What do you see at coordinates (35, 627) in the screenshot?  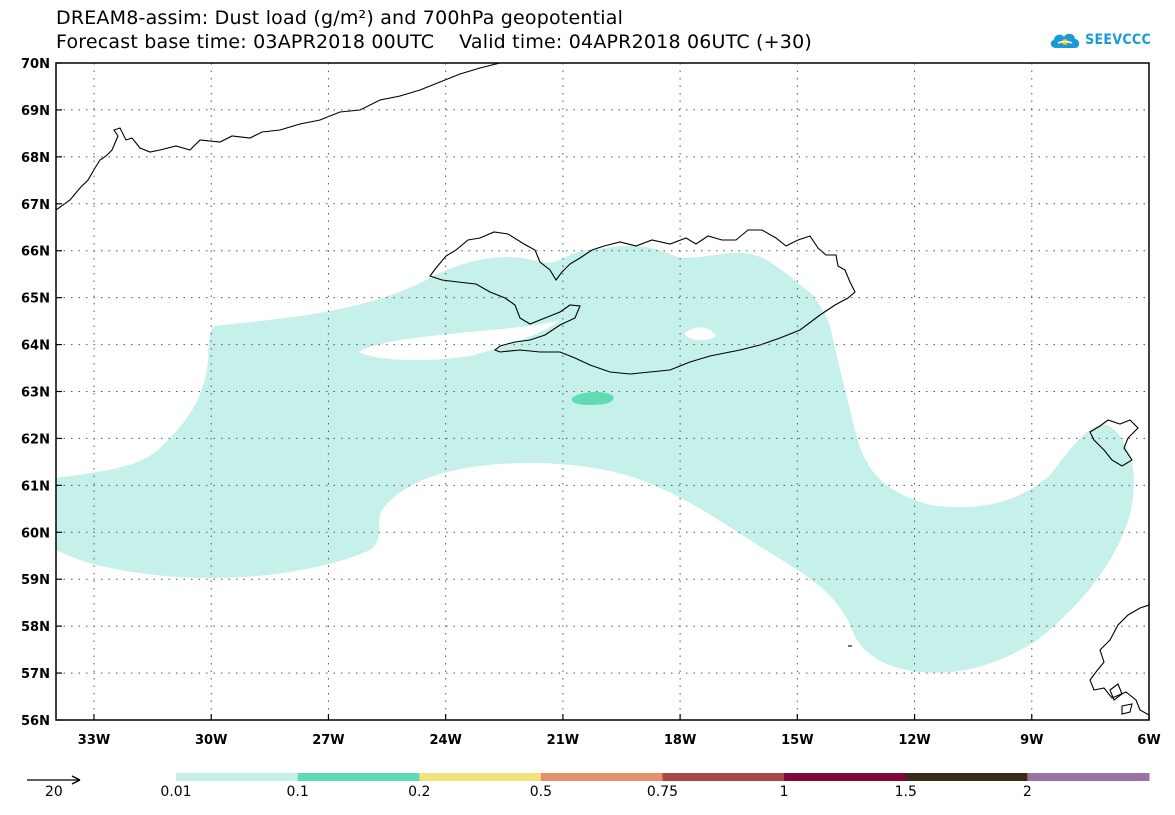 I see `lat-label: 58N` at bounding box center [35, 627].